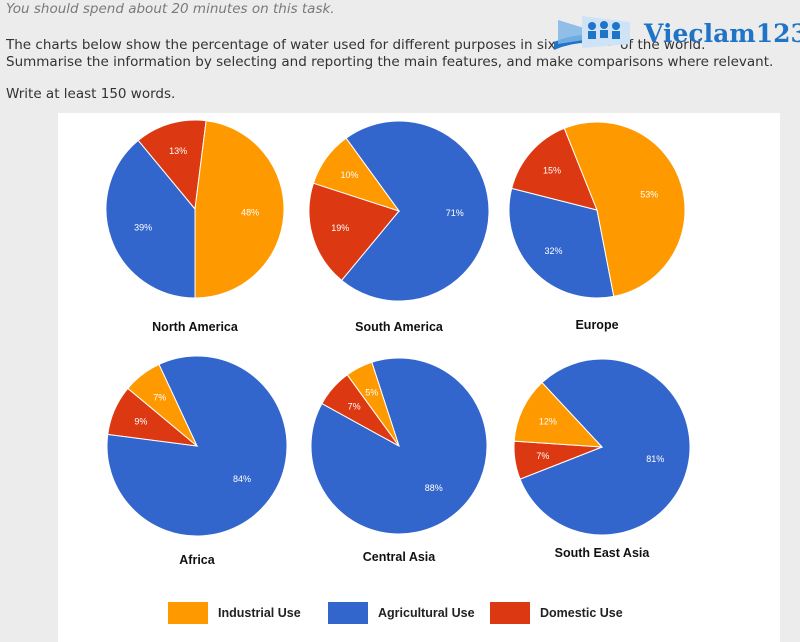 This screenshot has height=642, width=800. I want to click on south-america-domestic-label: 19%, so click(340, 228).